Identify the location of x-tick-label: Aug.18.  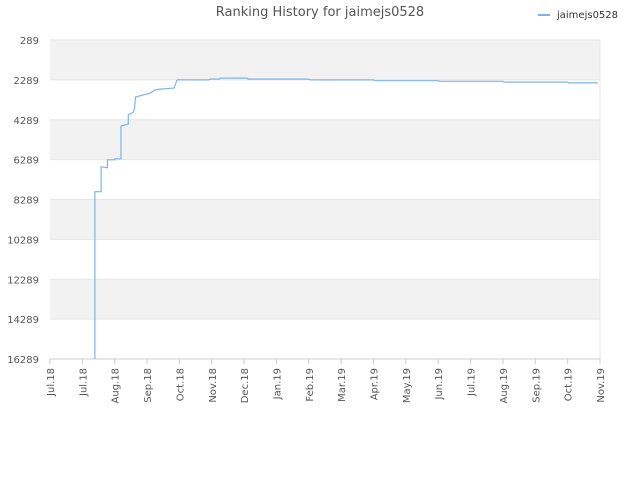
(116, 385).